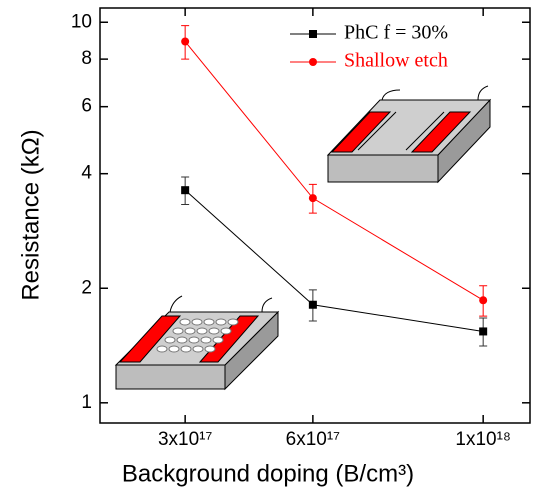  What do you see at coordinates (81, 21) in the screenshot?
I see `y-tick-label: 10` at bounding box center [81, 21].